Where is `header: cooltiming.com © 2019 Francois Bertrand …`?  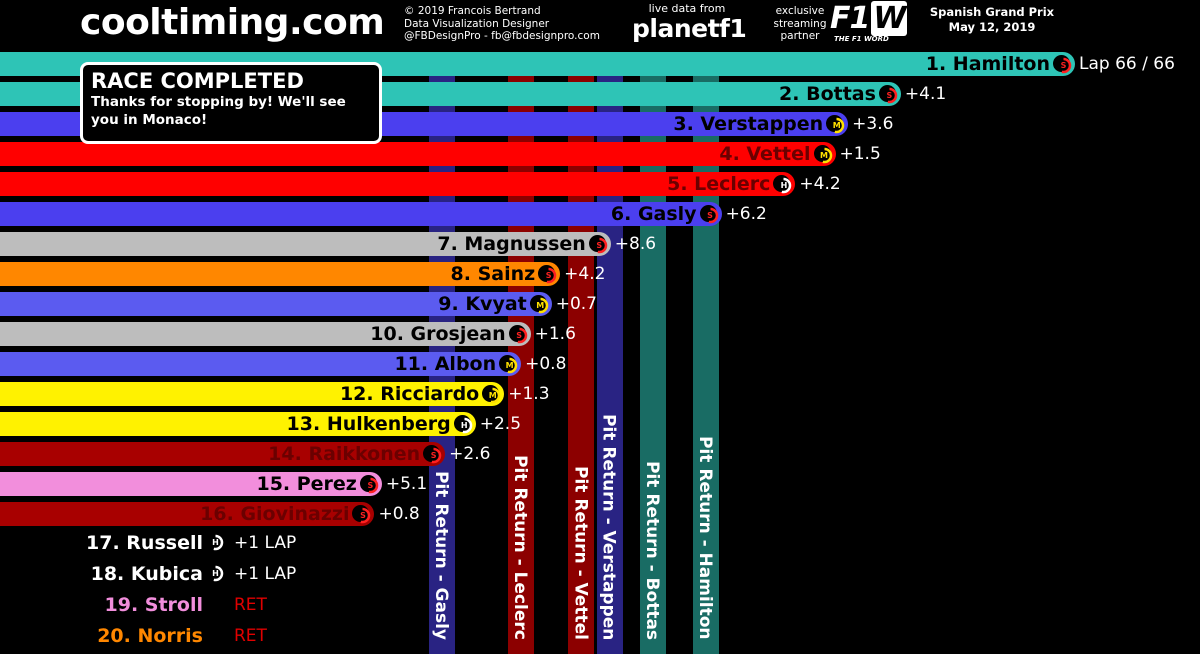 header: cooltiming.com © 2019 Francois Bertrand … is located at coordinates (600, 24).